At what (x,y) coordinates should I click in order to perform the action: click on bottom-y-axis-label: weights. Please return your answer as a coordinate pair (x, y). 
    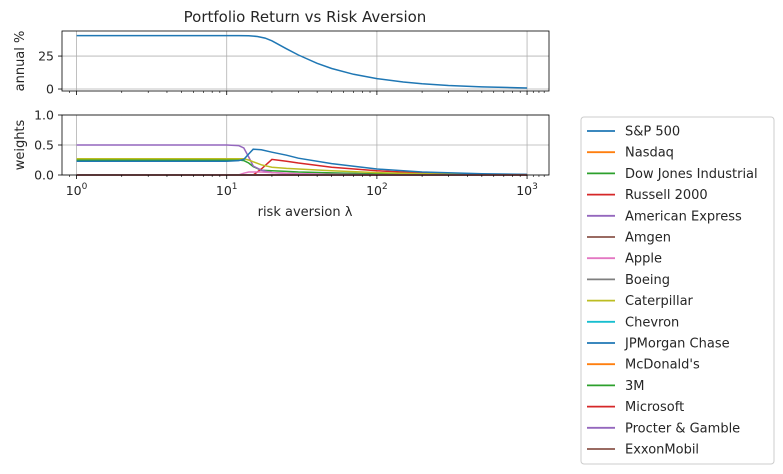
    Looking at the image, I should click on (20, 144).